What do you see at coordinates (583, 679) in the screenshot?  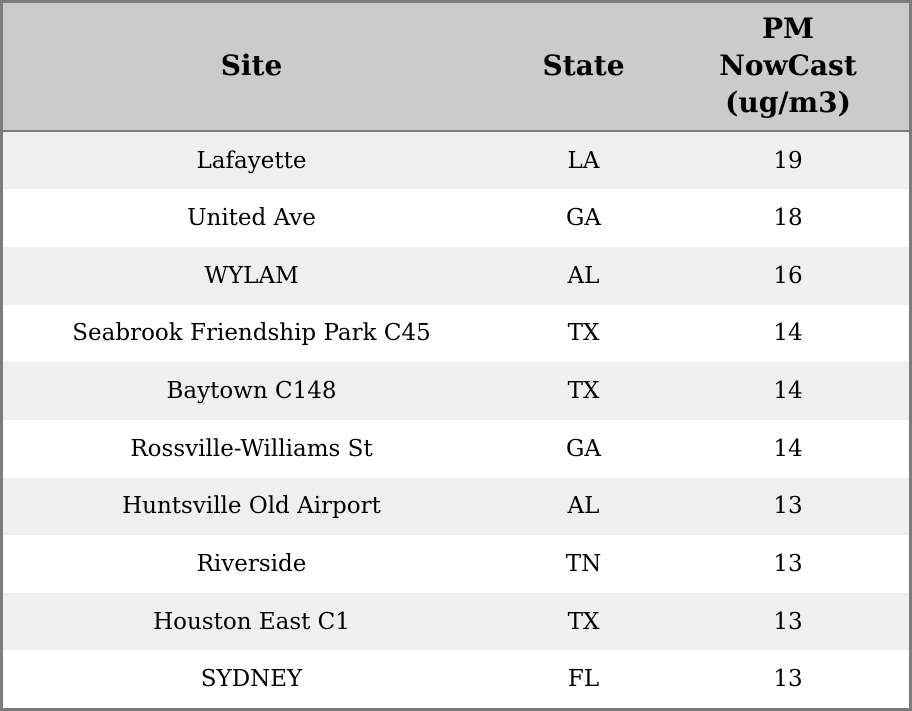 I see `state-cell: FL` at bounding box center [583, 679].